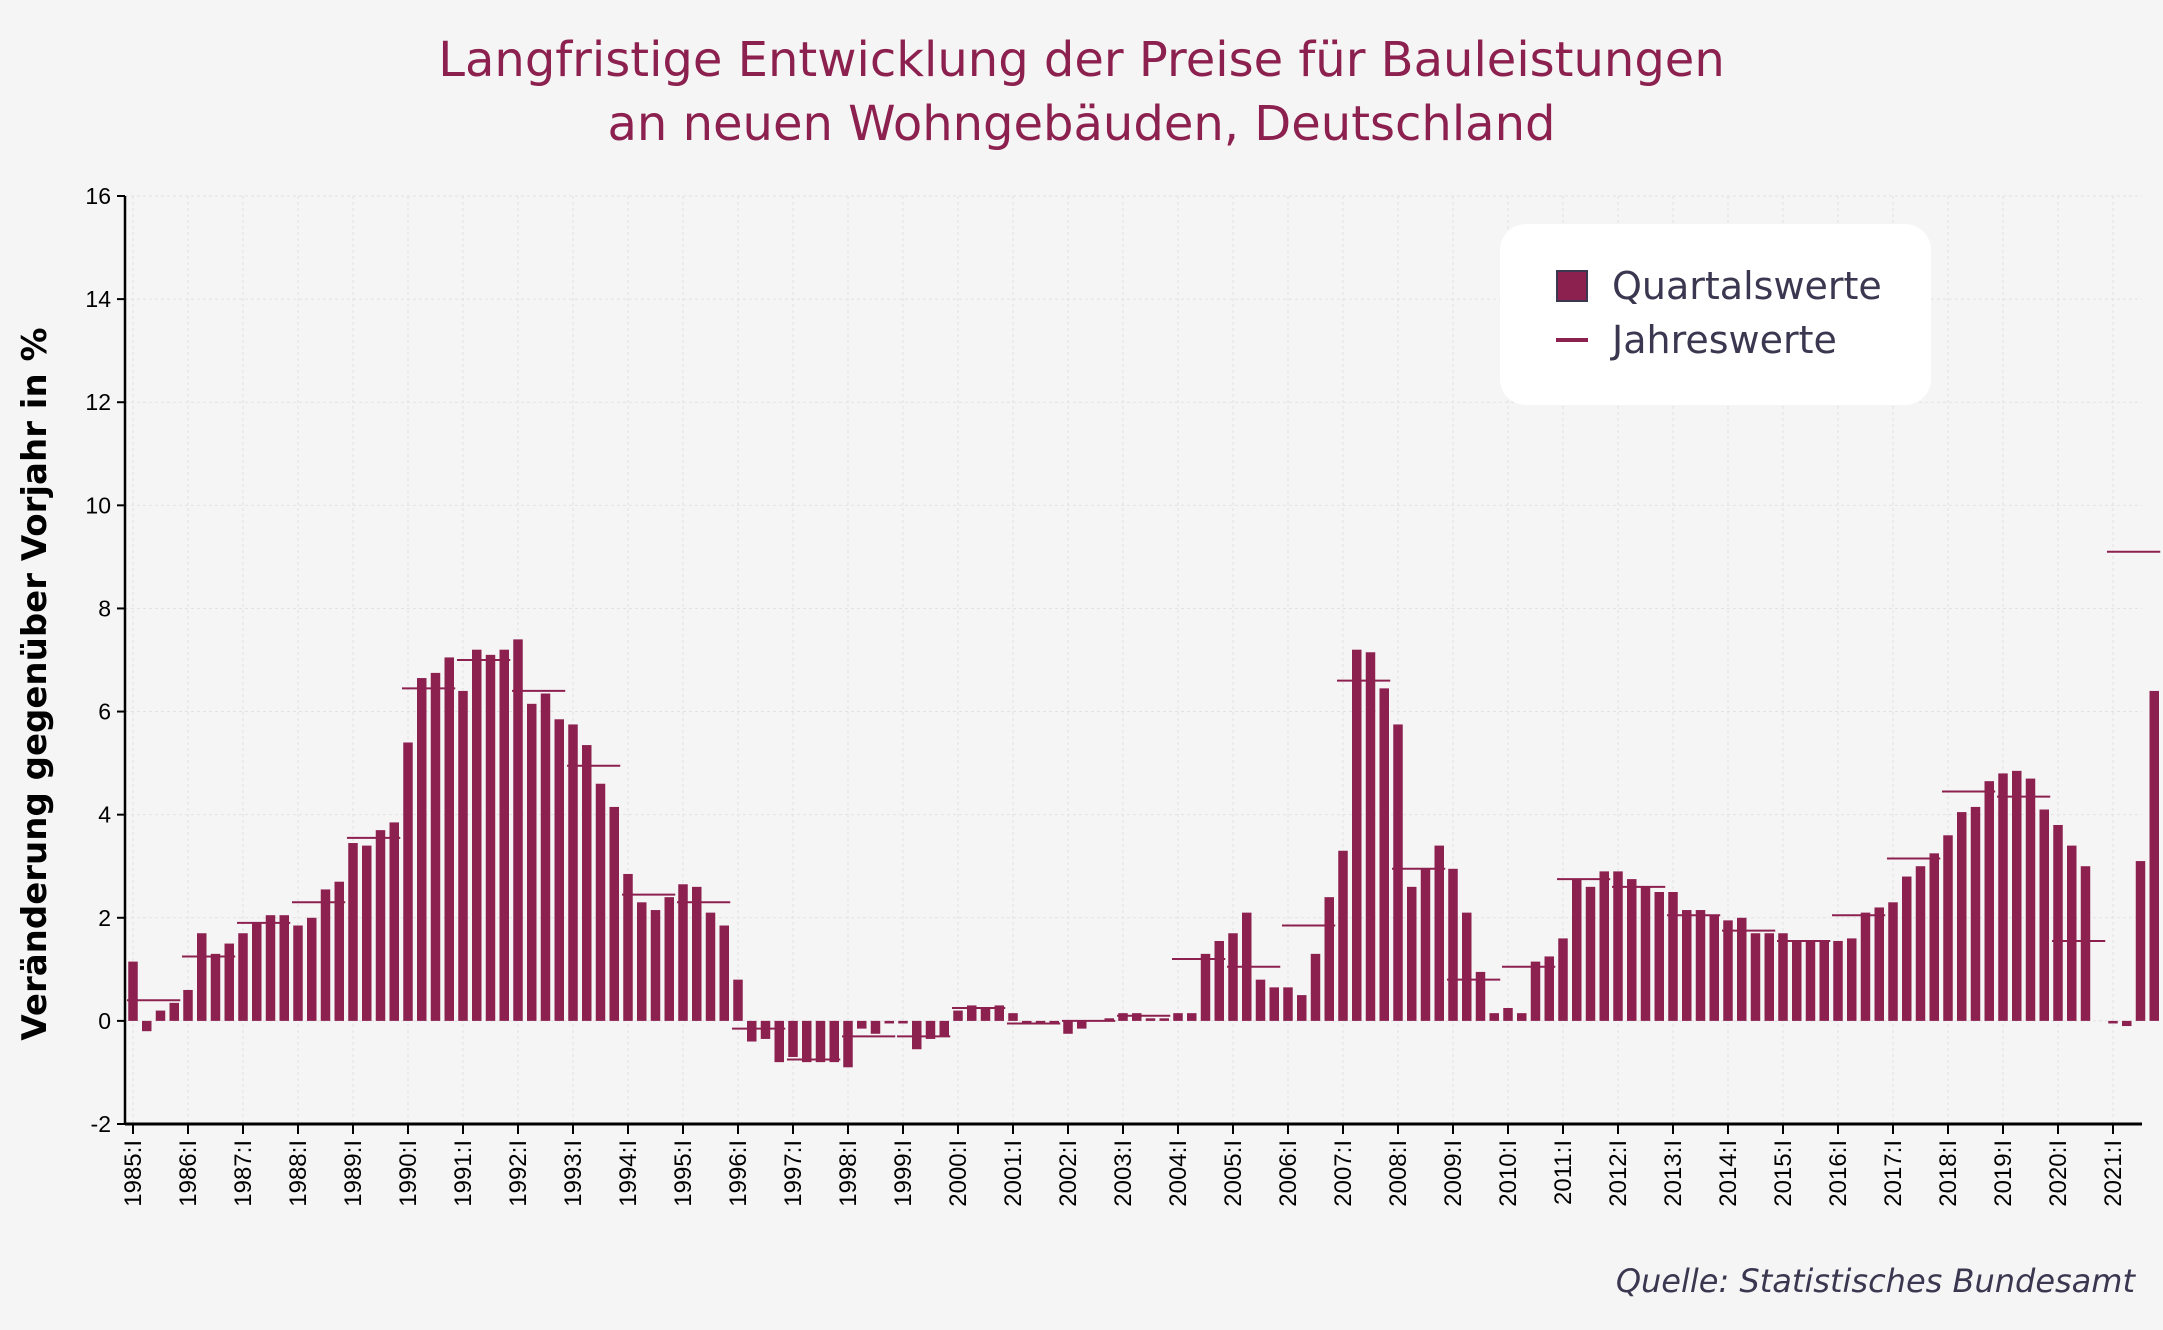 This screenshot has height=1330, width=2163. Describe the element at coordinates (848, 1173) in the screenshot. I see `x-tick-label: 1998:I` at that location.